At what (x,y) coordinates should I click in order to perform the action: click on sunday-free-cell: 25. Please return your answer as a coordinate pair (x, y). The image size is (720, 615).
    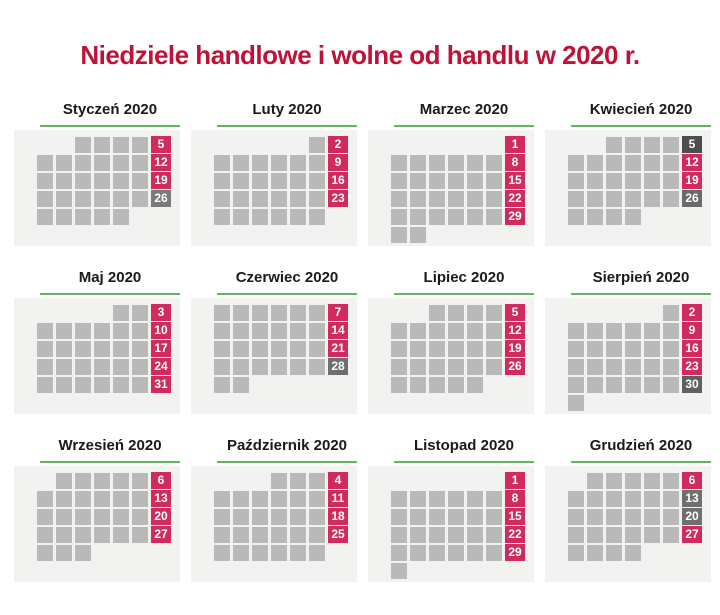
    Looking at the image, I should click on (338, 534).